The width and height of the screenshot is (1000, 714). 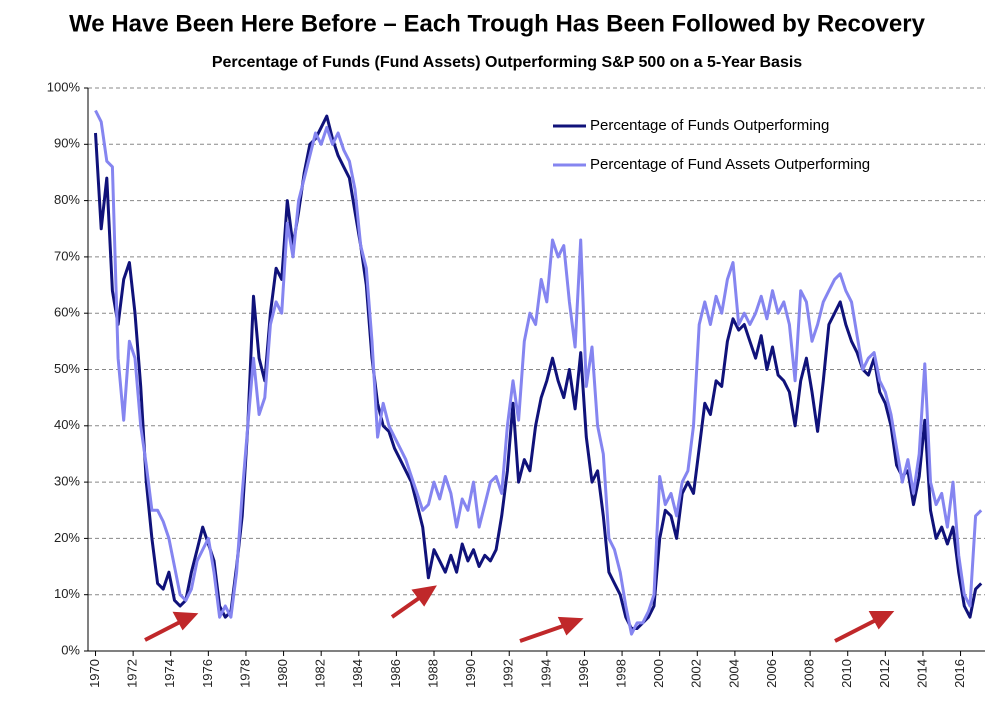 I want to click on legend-label: Percentage of Funds Outperforming, so click(x=709, y=125).